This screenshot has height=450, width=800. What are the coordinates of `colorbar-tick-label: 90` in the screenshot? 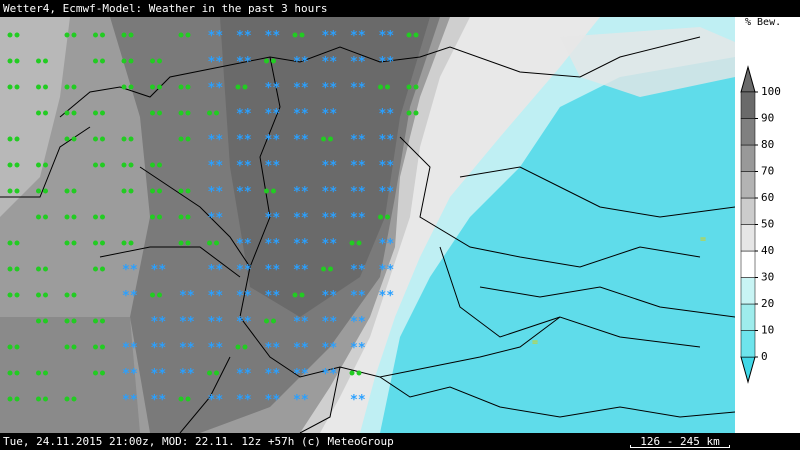 It's located at (767, 118).